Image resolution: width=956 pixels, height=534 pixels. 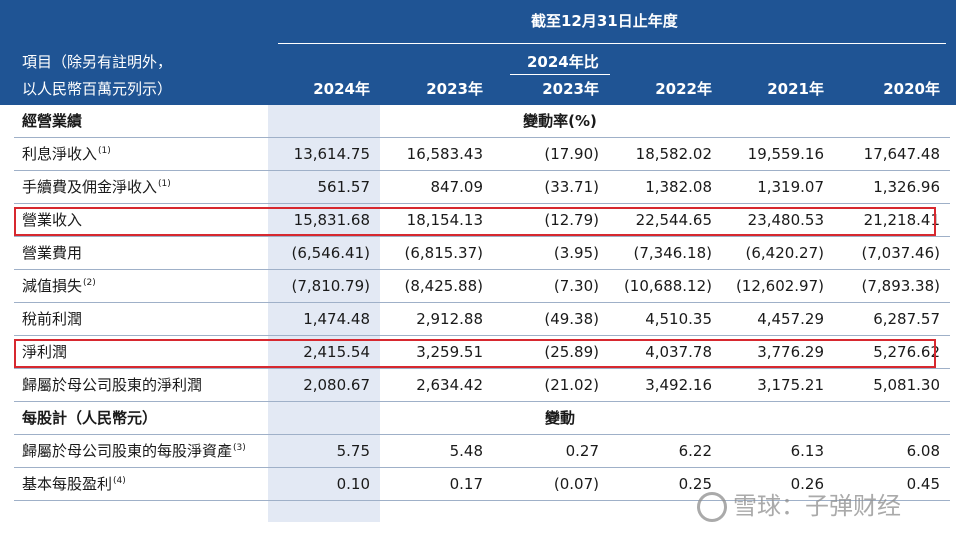 I want to click on row-note: (4), so click(x=119, y=481).